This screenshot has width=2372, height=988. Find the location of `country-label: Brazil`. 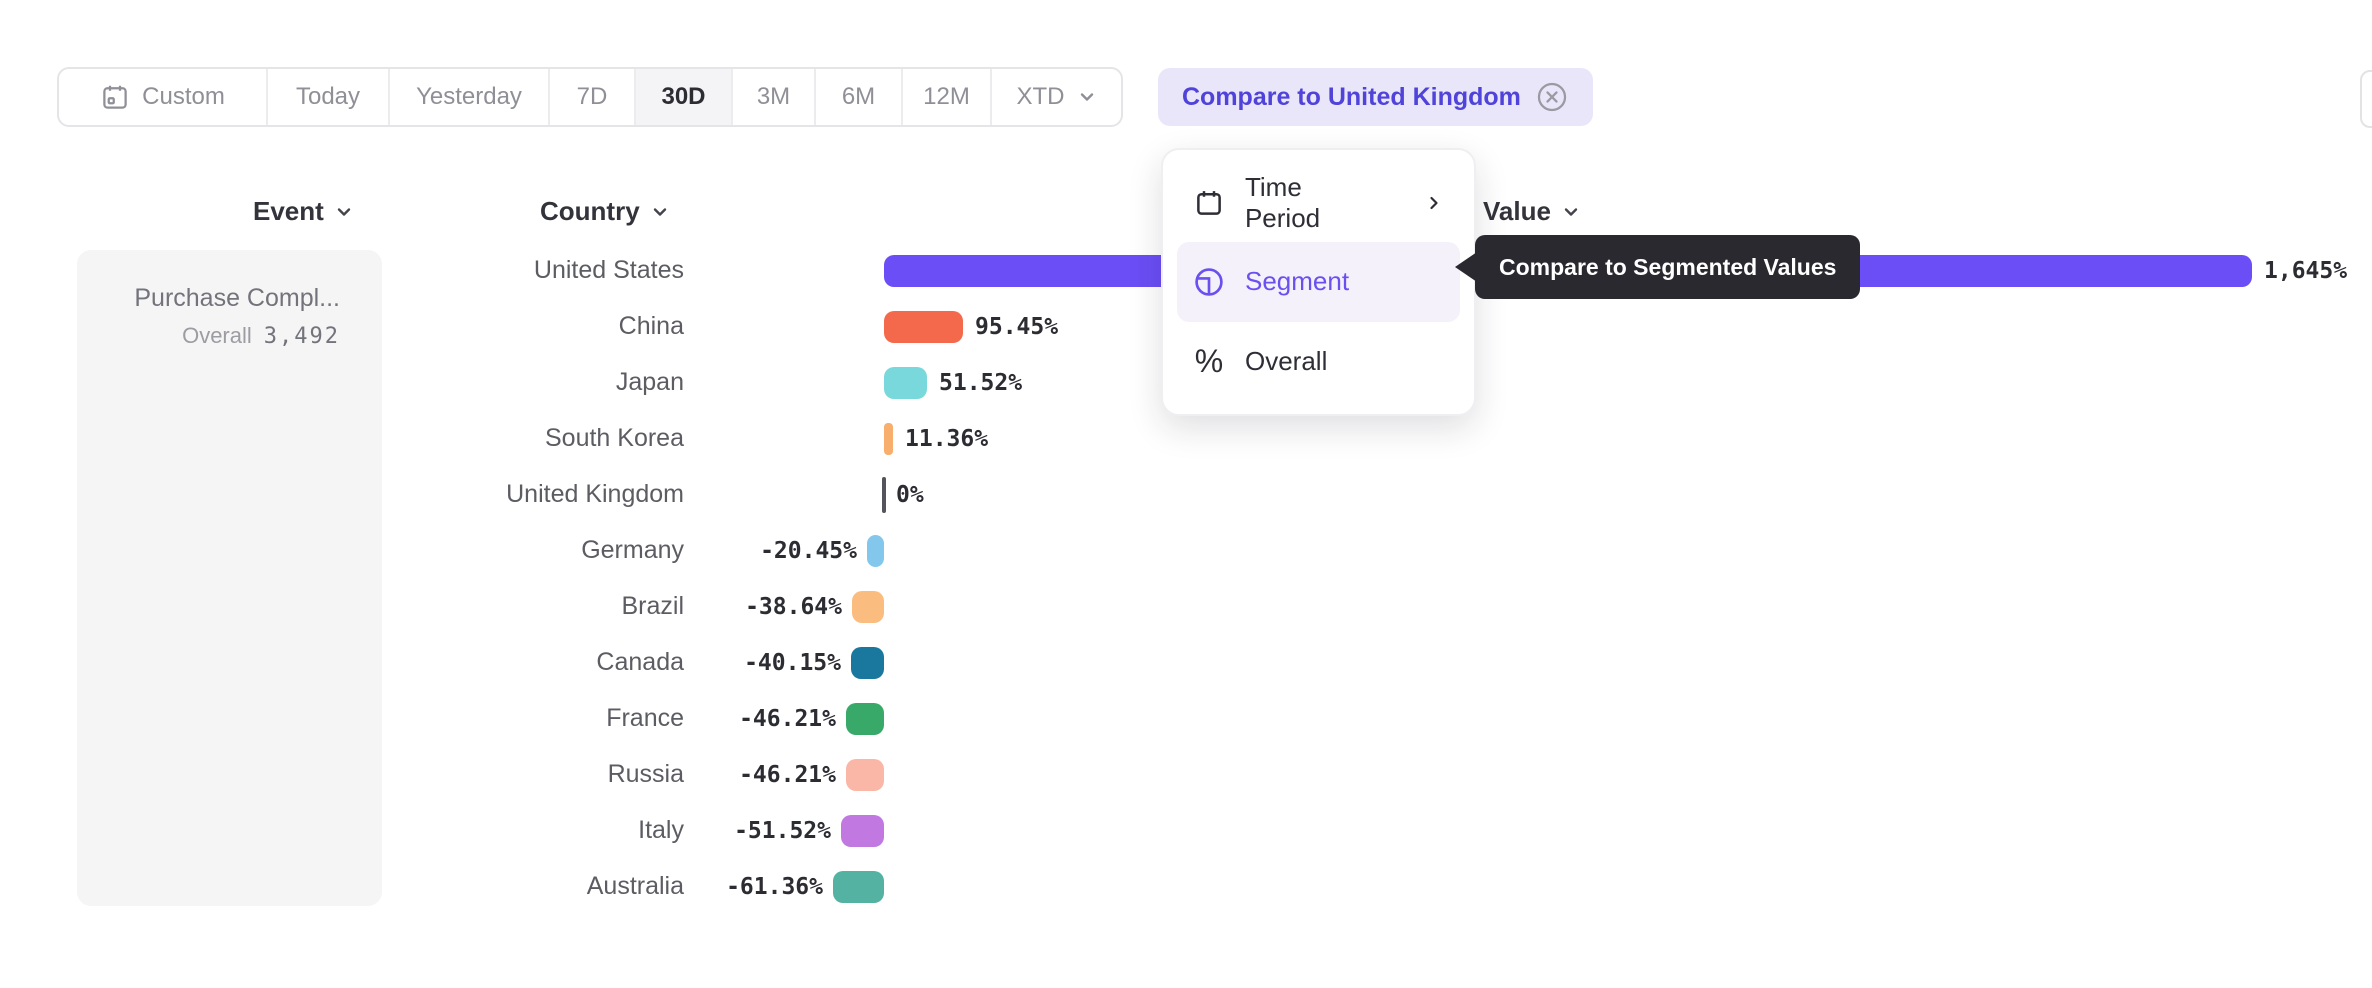

country-label: Brazil is located at coordinates (652, 606).